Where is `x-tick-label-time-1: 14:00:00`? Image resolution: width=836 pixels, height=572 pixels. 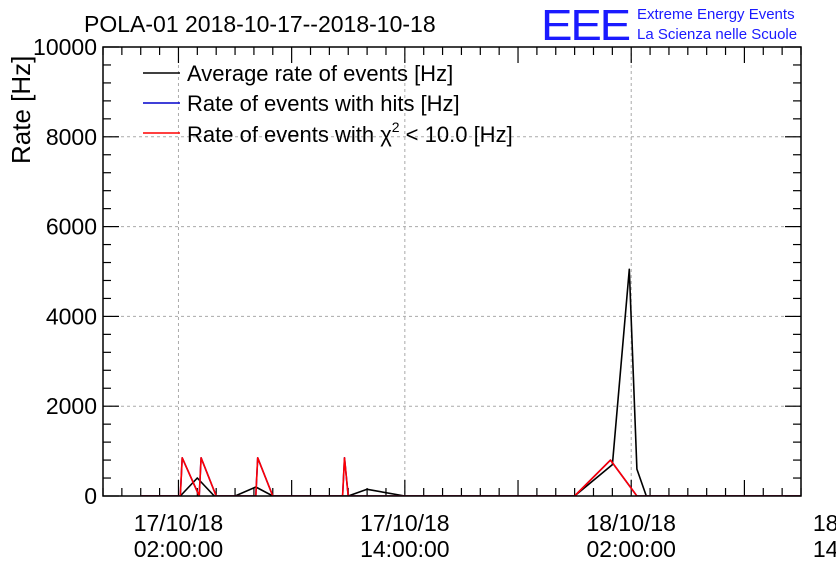
x-tick-label-time-1: 14:00:00 is located at coordinates (405, 549).